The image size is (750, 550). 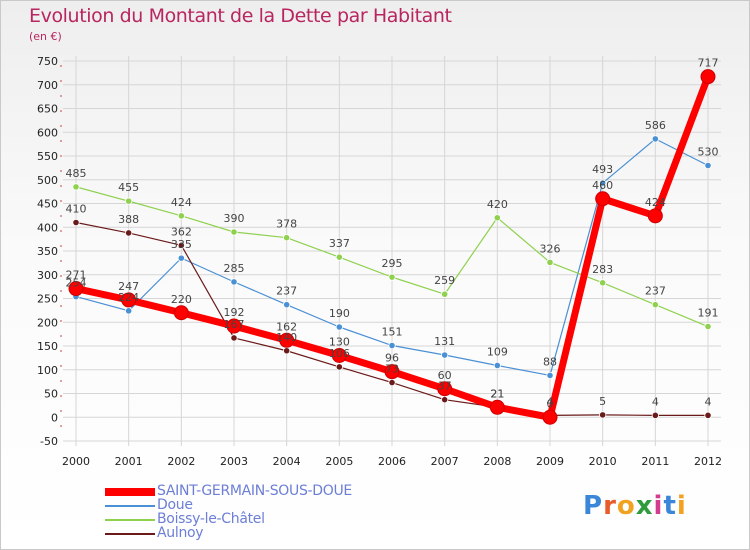 I want to click on data-label: 0, so click(x=550, y=403).